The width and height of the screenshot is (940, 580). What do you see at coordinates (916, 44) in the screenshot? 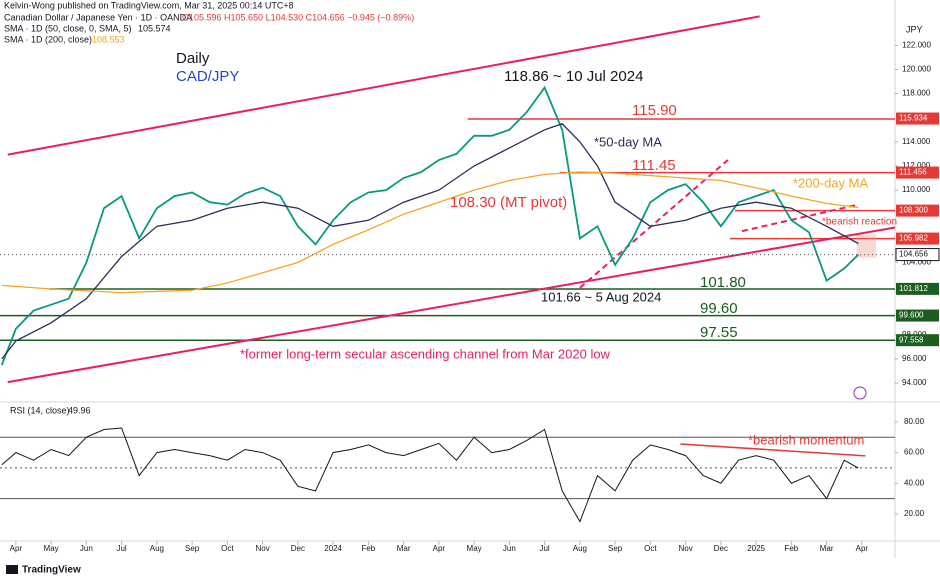
I see `y-tick-label: 122.000` at bounding box center [916, 44].